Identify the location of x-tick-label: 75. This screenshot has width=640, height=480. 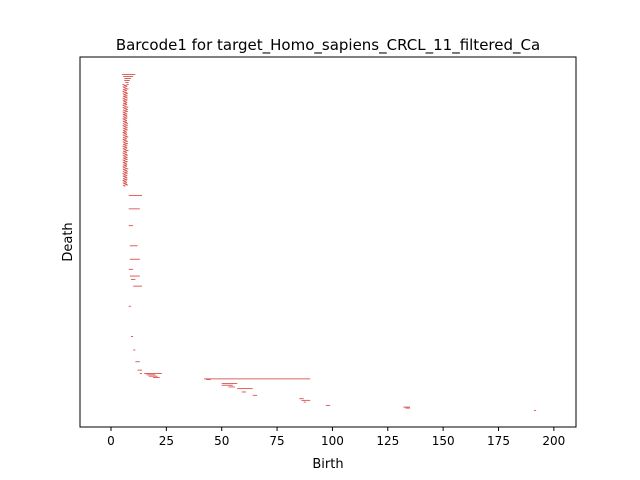
(276, 441).